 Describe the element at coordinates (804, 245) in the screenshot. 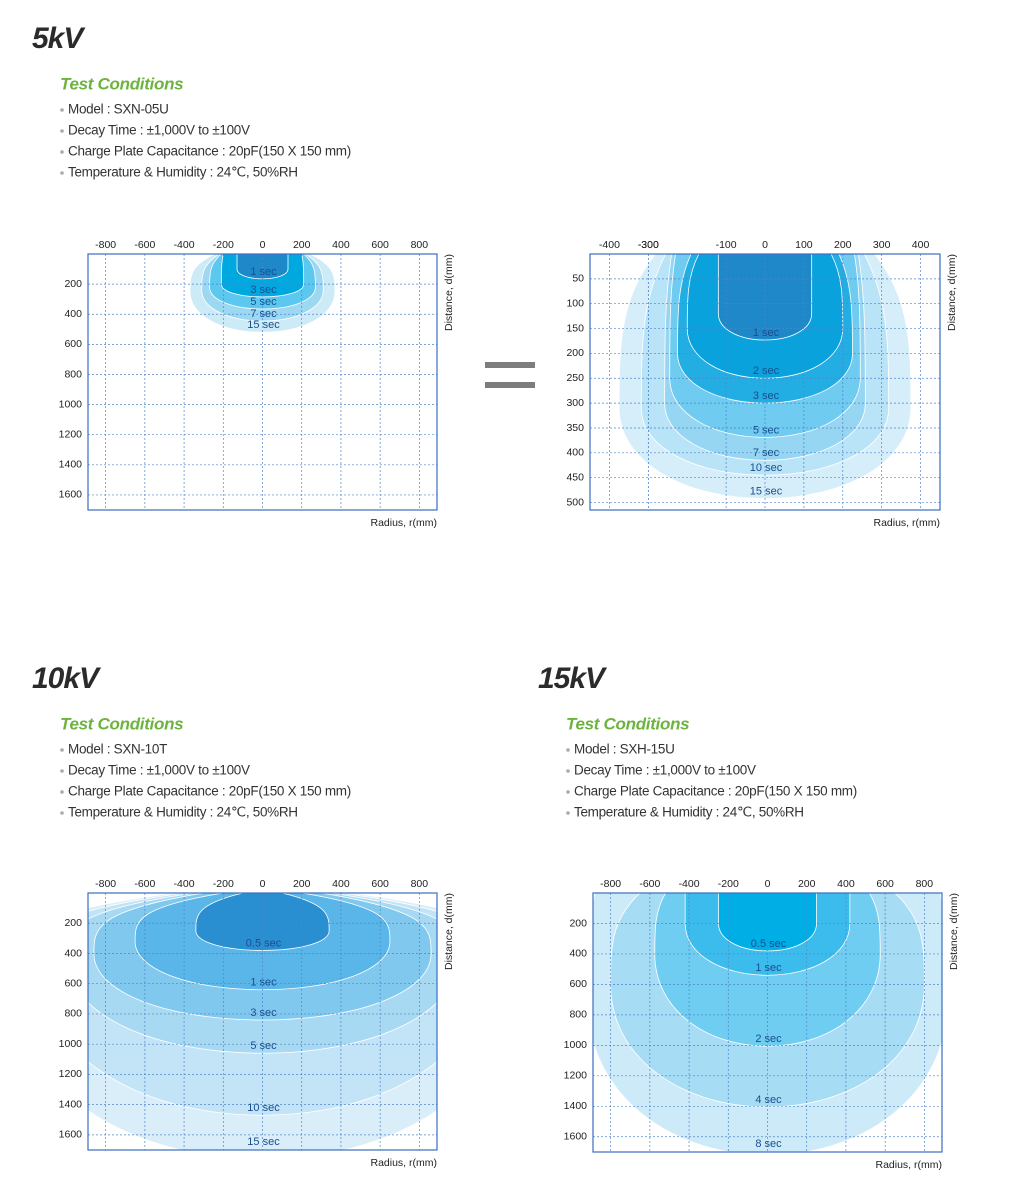

I see `x-tick-label: 100` at that location.